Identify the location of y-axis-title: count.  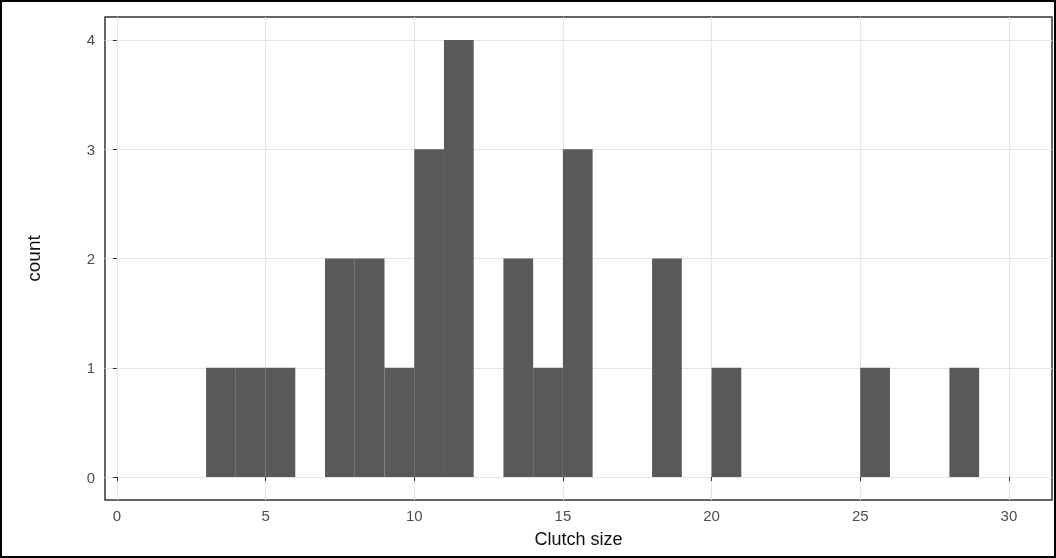
(33, 258).